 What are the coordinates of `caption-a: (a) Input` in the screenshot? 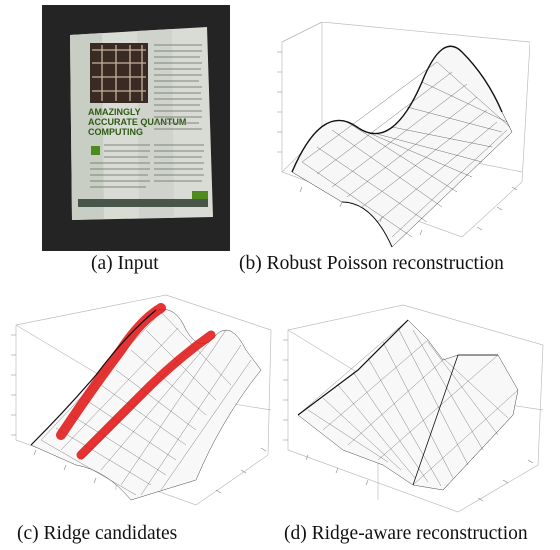 It's located at (125, 263).